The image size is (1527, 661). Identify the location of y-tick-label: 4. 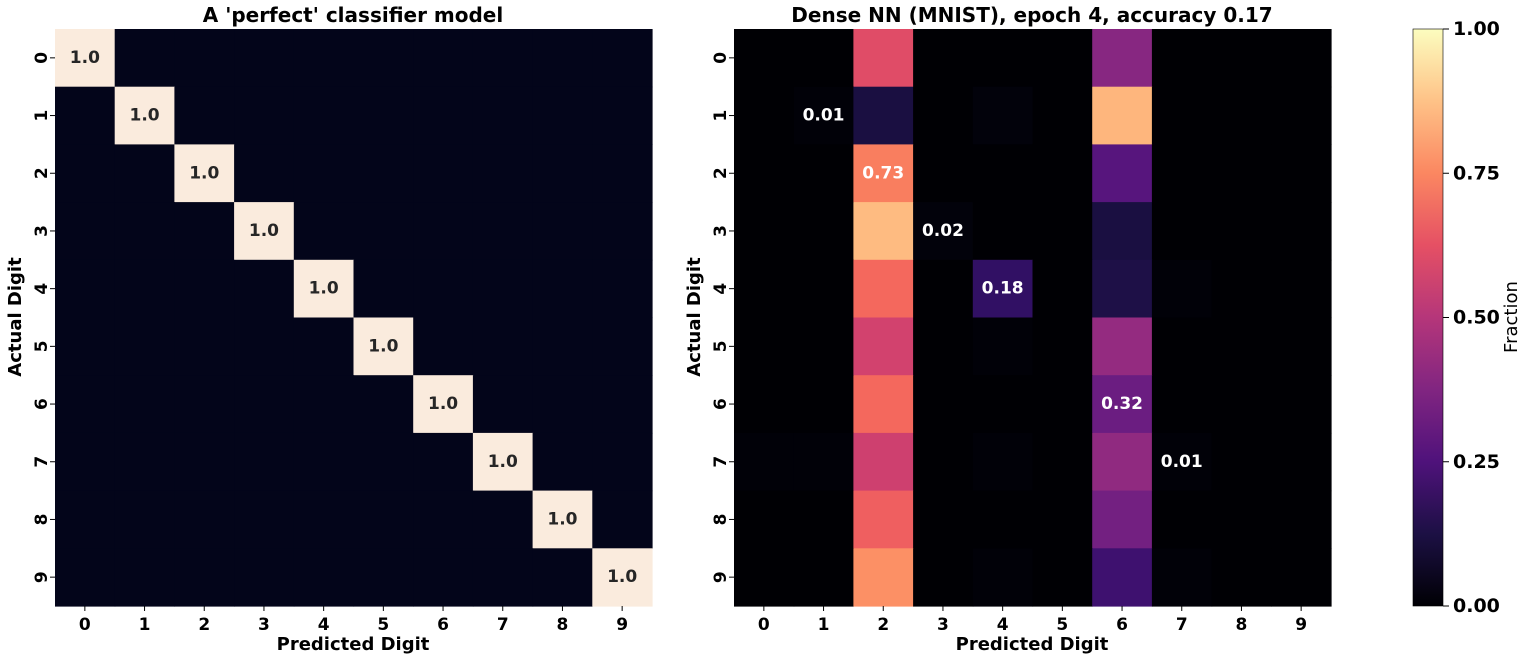
(721, 289).